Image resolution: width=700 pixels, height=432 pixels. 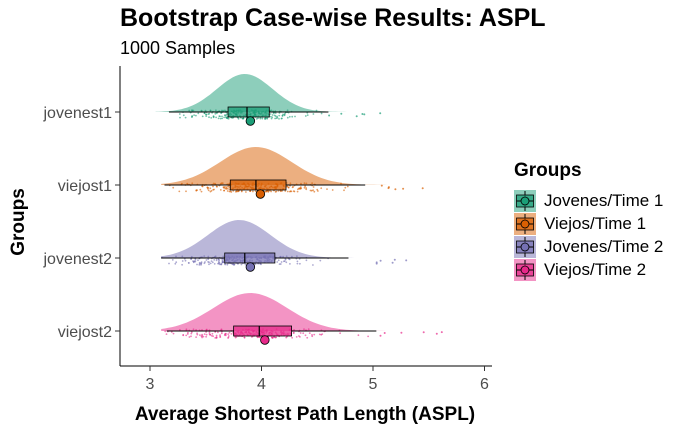 I want to click on legend-label: Viejos/Time 1, so click(x=595, y=223).